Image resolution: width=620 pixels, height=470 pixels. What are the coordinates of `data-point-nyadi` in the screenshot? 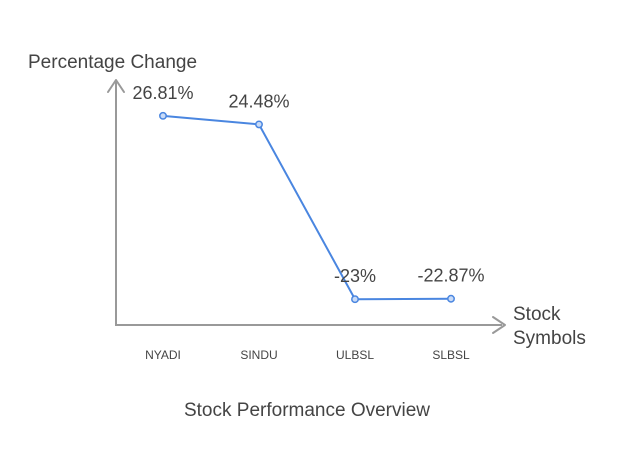 It's located at (163, 115).